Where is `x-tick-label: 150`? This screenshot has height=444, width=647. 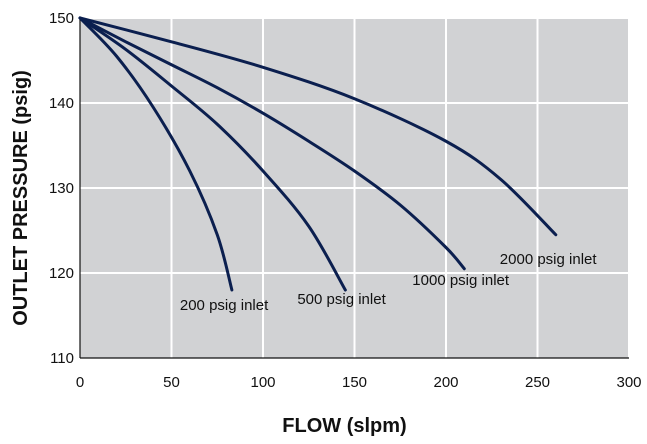 x-tick-label: 150 is located at coordinates (354, 382).